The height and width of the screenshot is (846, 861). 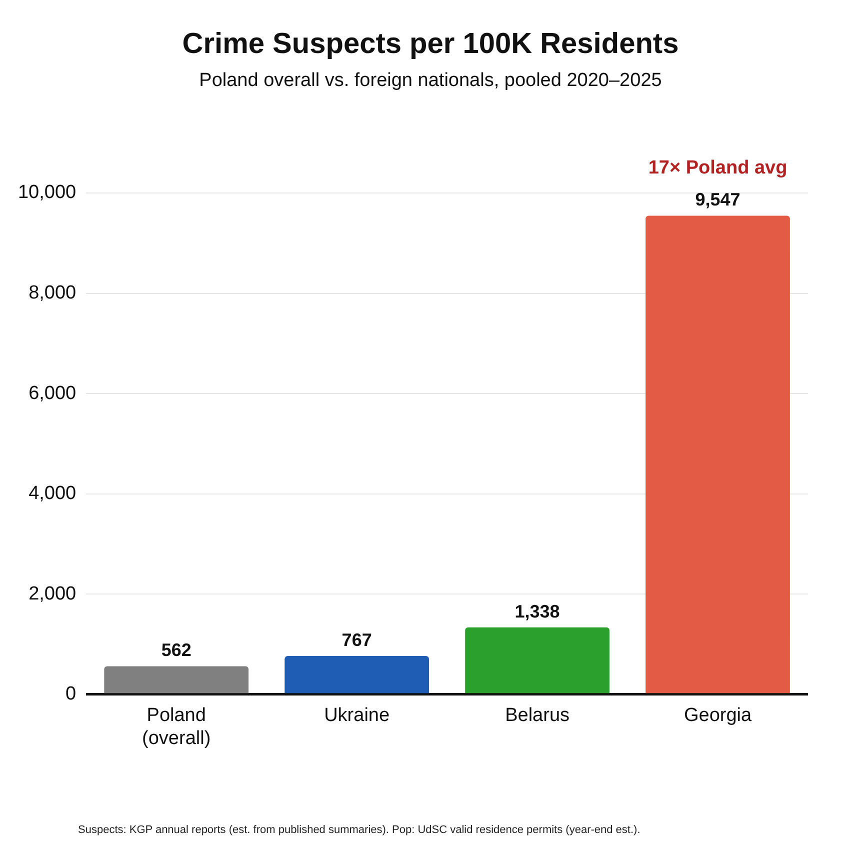 What do you see at coordinates (71, 694) in the screenshot?
I see `y-tick-label: 0` at bounding box center [71, 694].